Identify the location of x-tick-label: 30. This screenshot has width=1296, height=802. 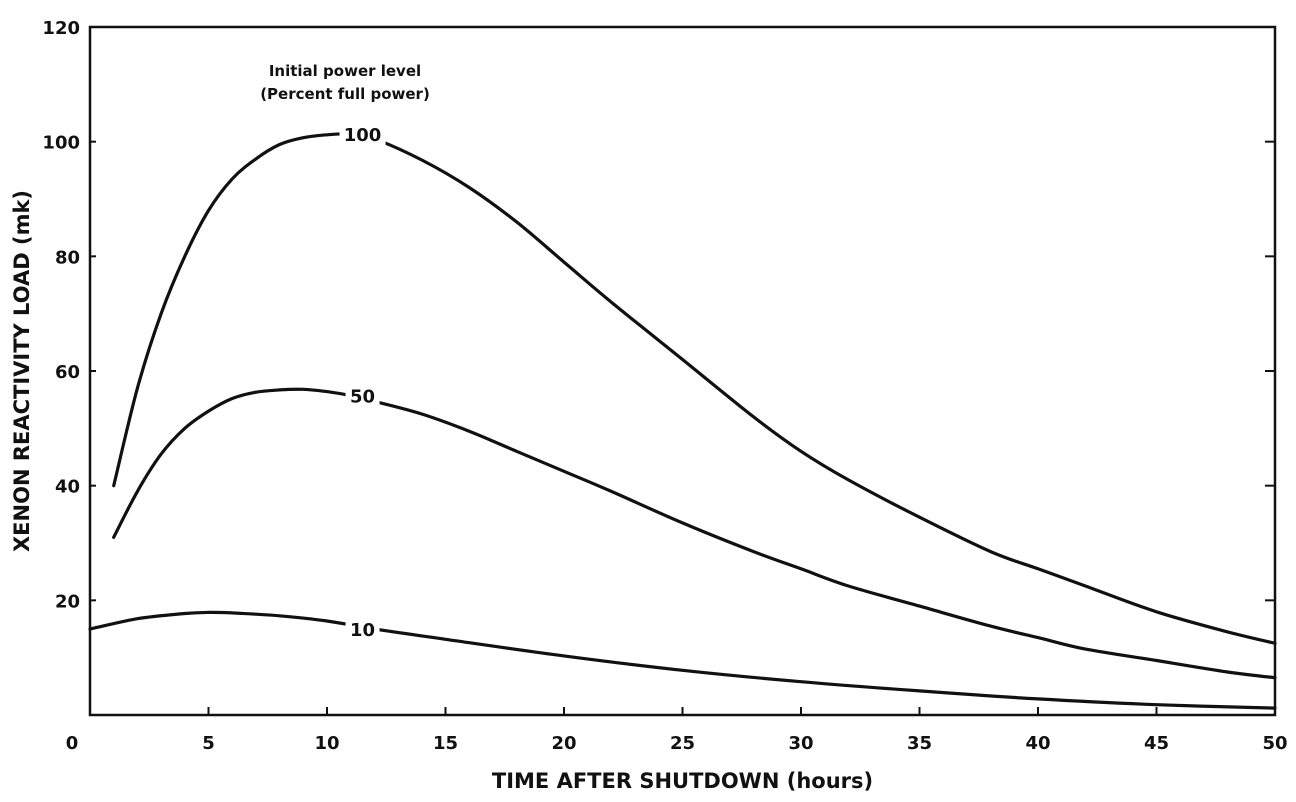
(800, 743).